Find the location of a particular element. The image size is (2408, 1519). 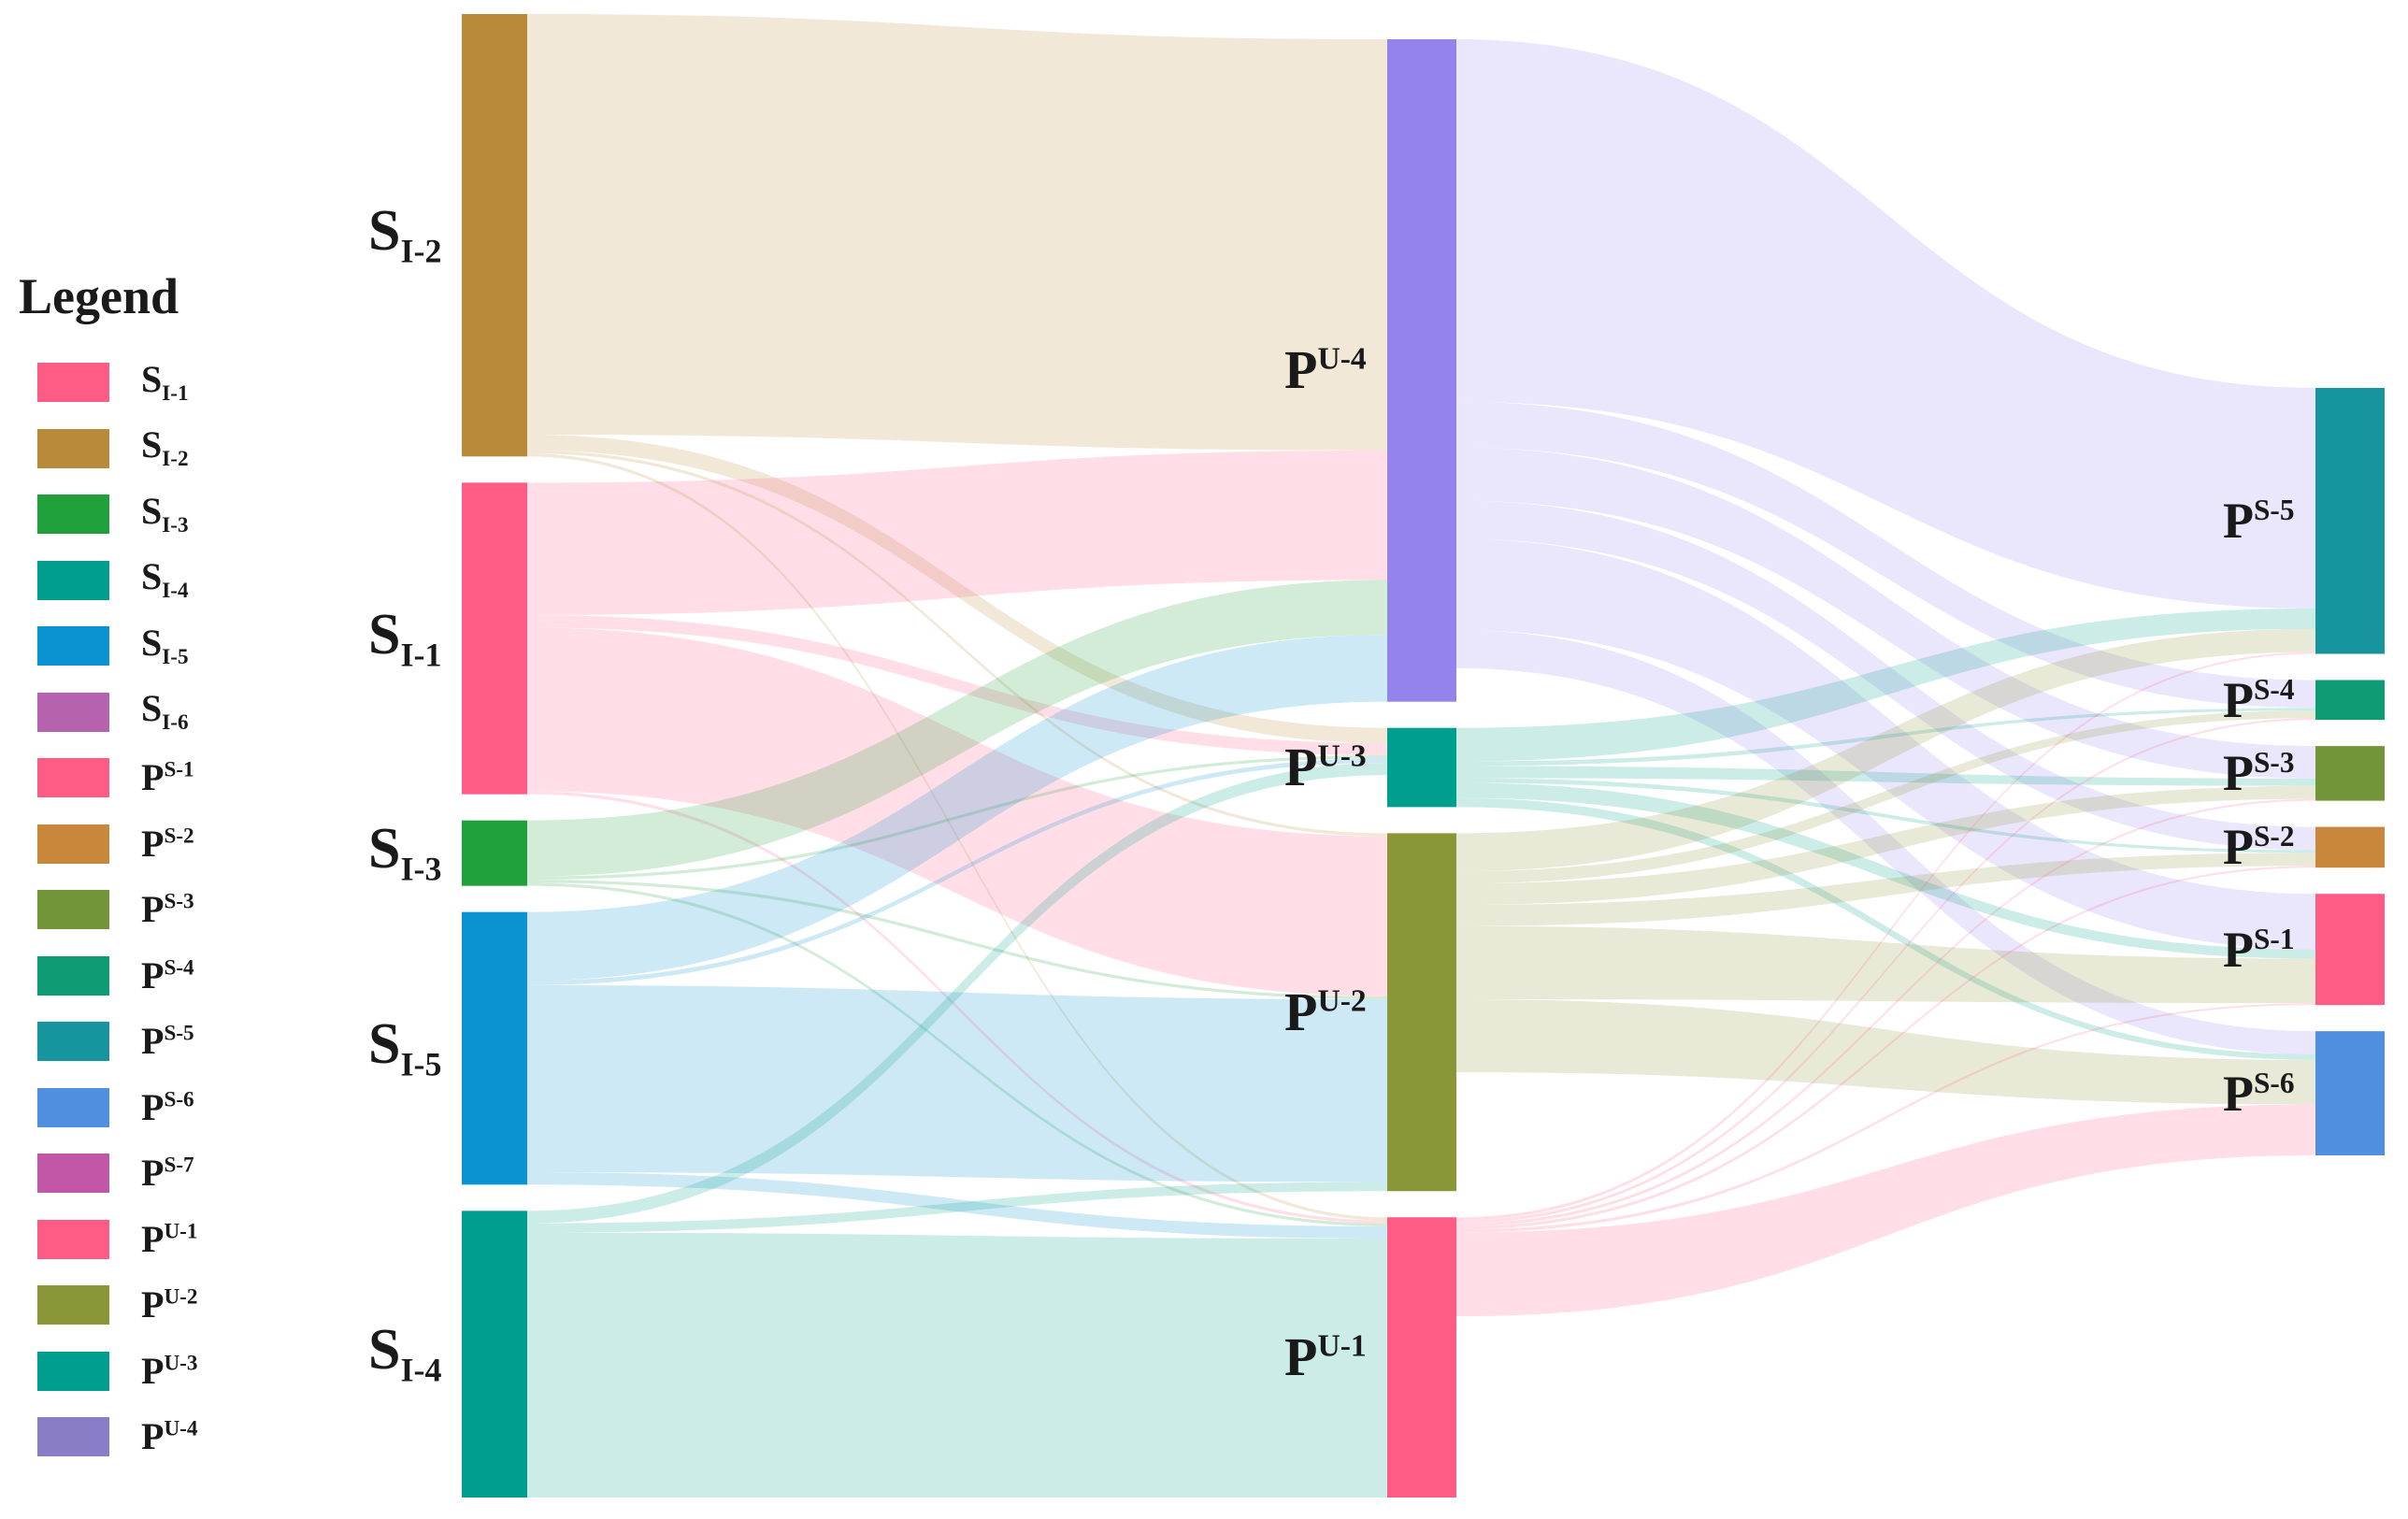

legend-label: PU-1 is located at coordinates (169, 1238).